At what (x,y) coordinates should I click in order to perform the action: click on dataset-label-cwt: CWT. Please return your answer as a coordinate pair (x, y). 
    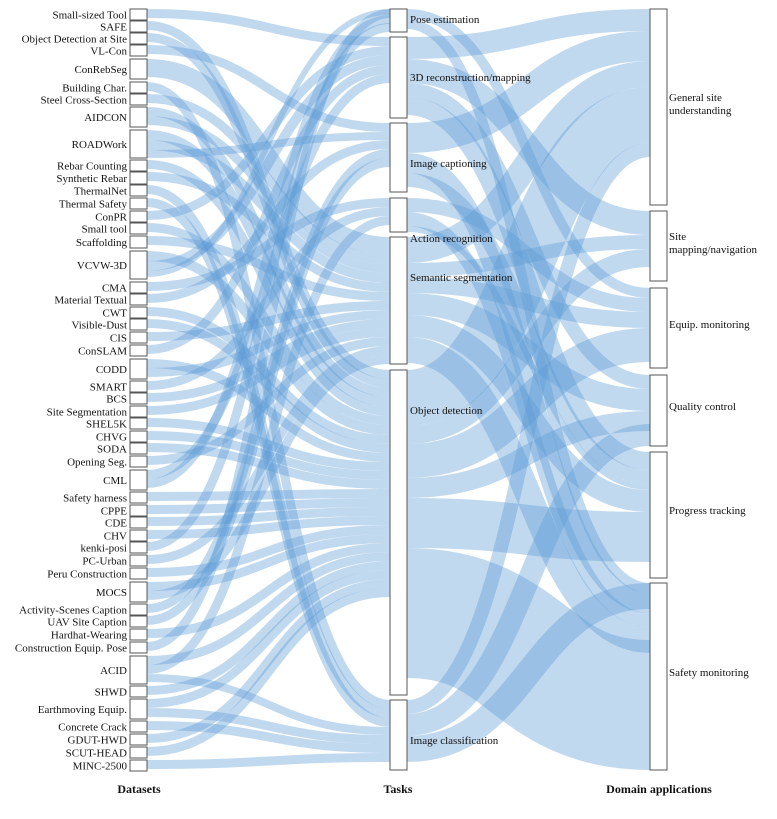
    Looking at the image, I should click on (115, 314).